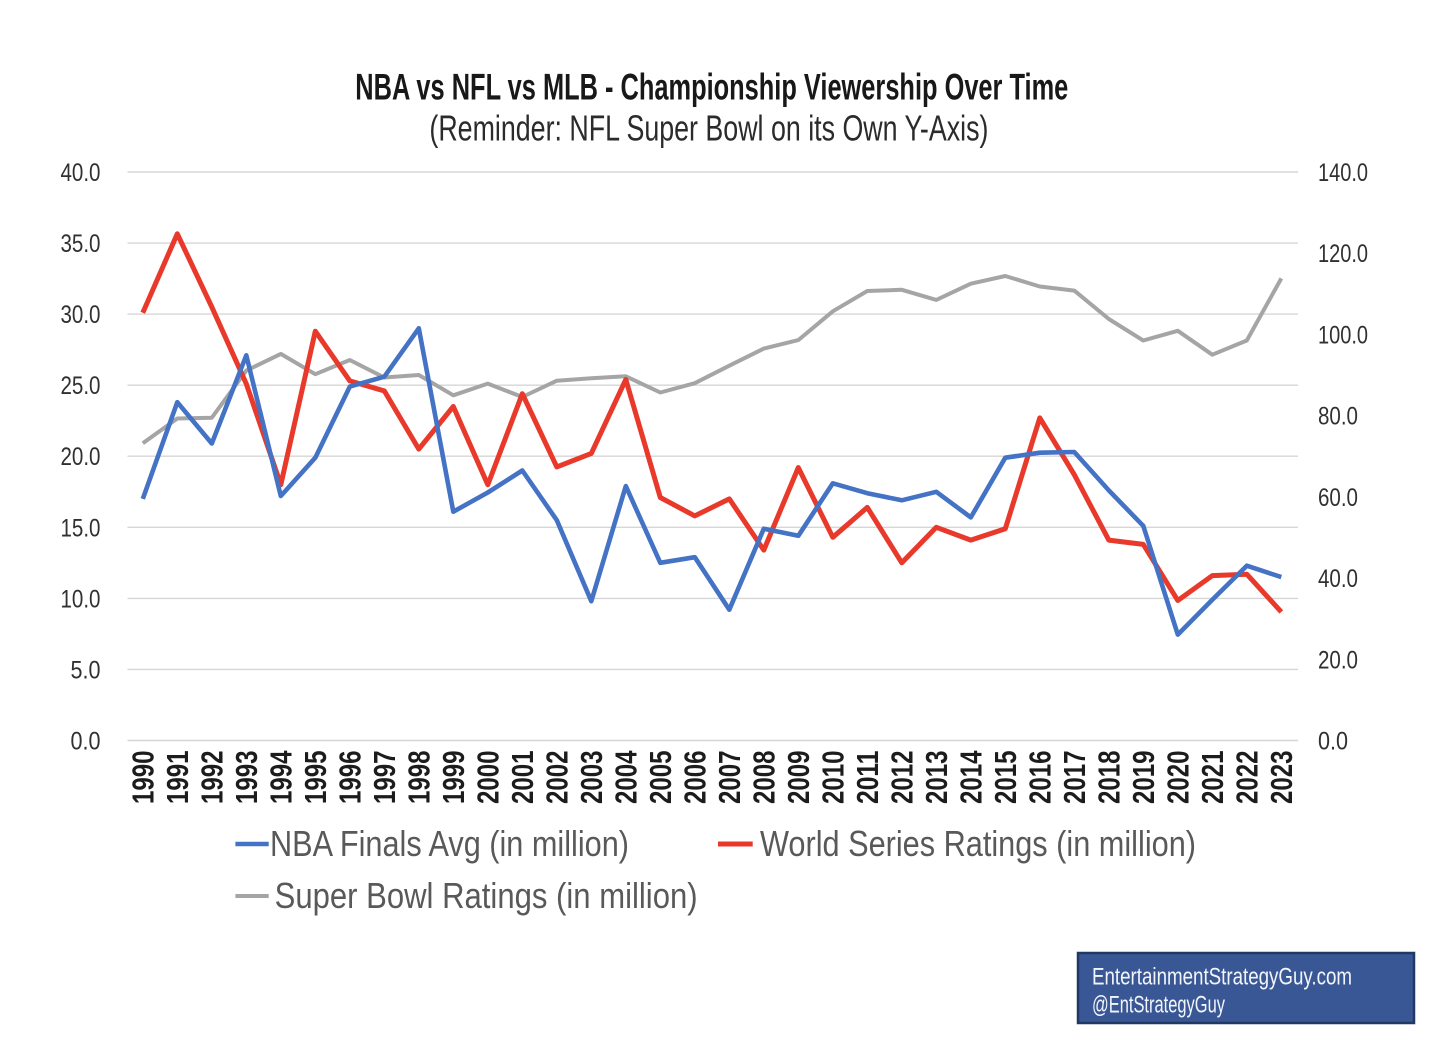  Describe the element at coordinates (81, 244) in the screenshot. I see `svg-text: 35.0` at that location.